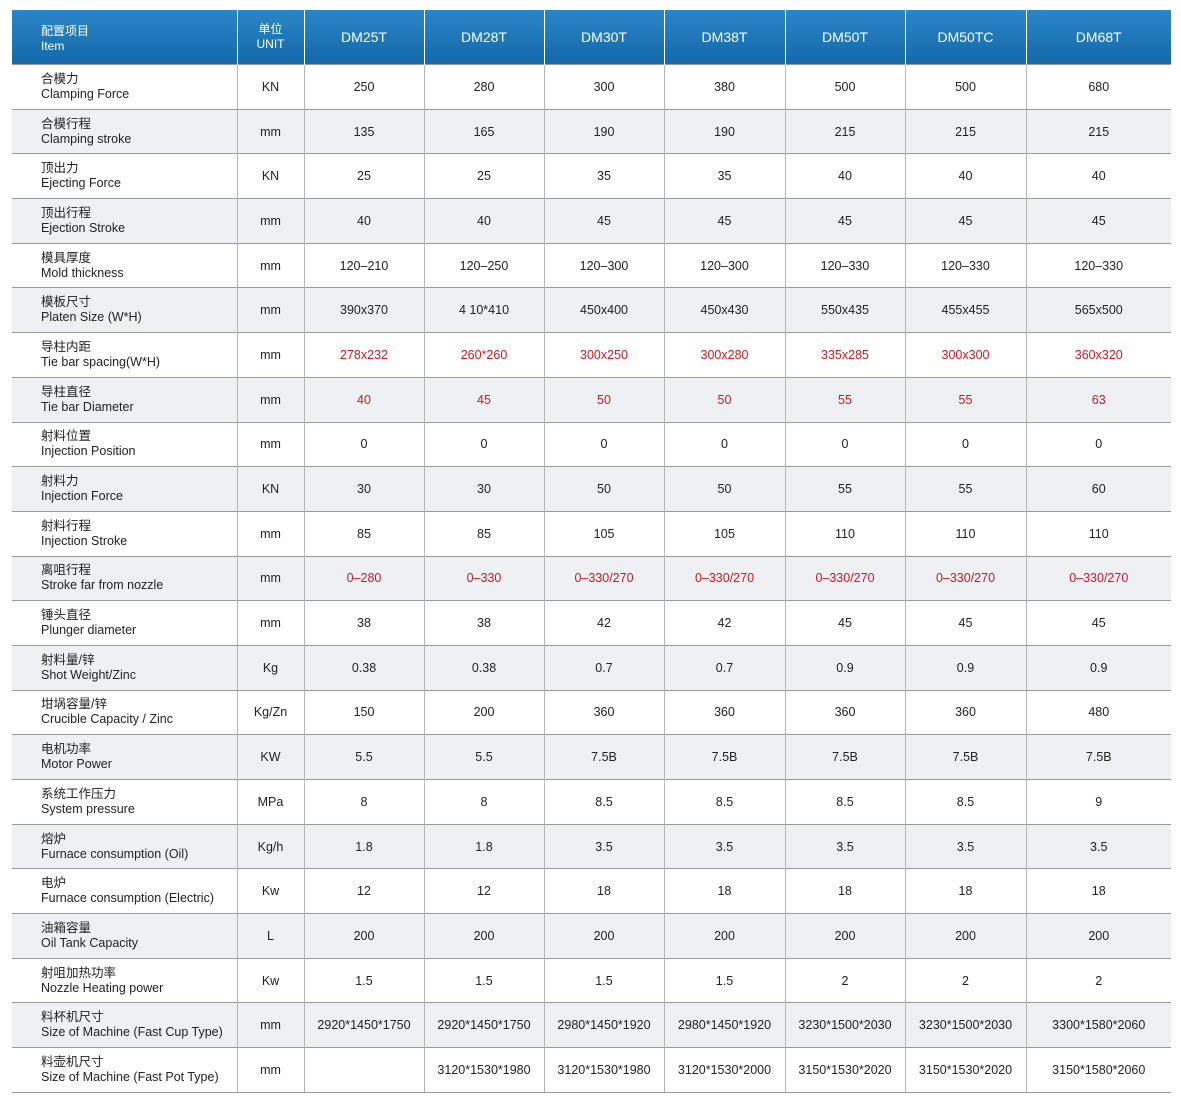 Image resolution: width=1181 pixels, height=1105 pixels. Describe the element at coordinates (724, 667) in the screenshot. I see `value-cell: 0.7` at that location.